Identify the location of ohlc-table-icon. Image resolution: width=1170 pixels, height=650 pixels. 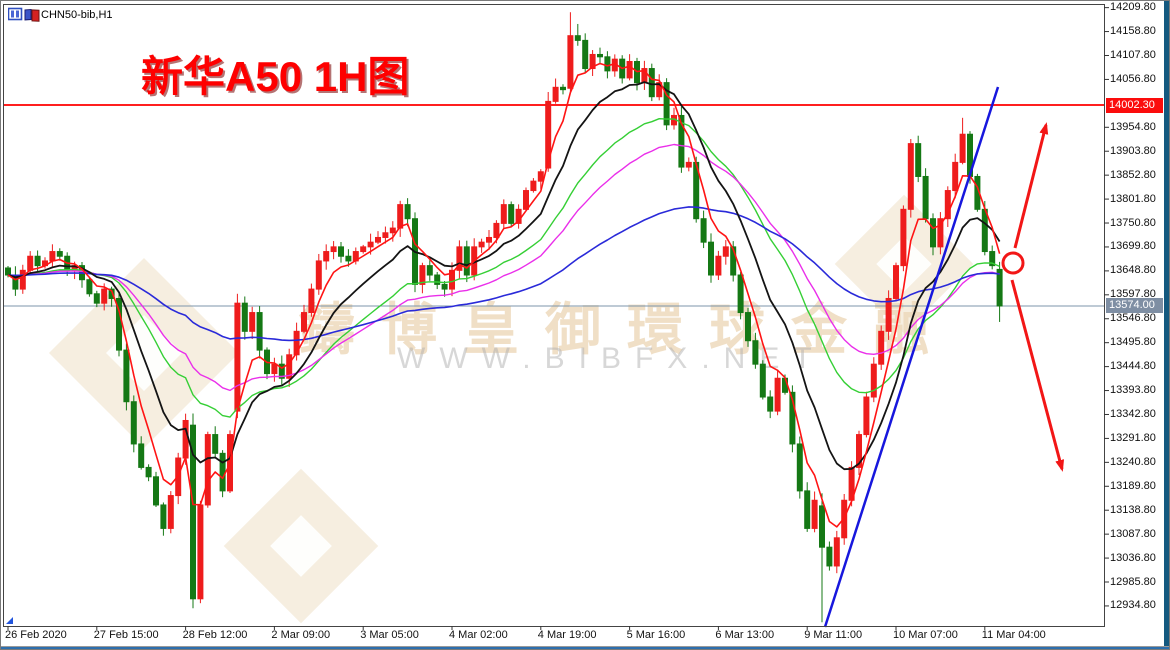
(15, 14).